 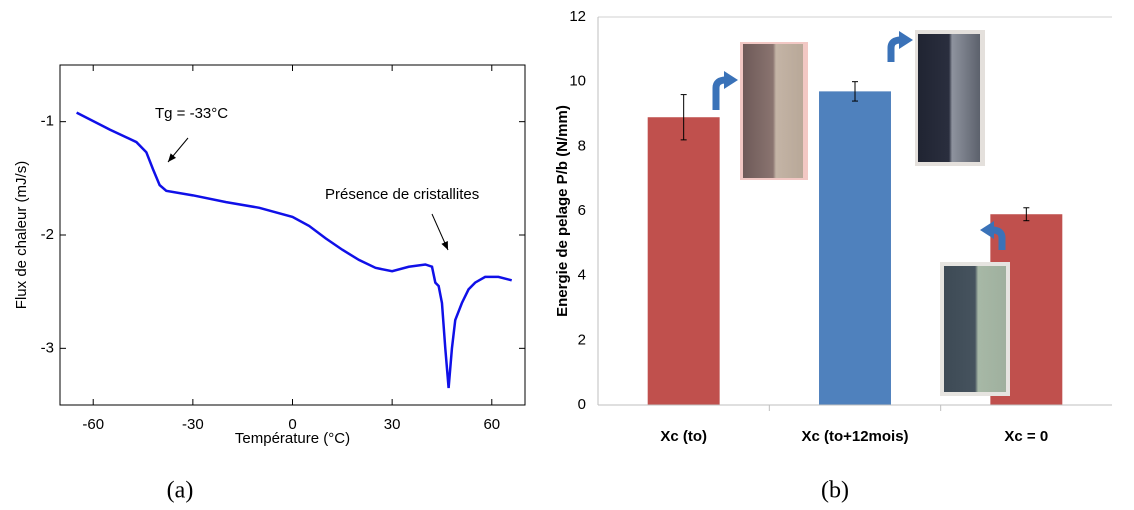 I want to click on annotation: Tg = -33°C, so click(x=191, y=113).